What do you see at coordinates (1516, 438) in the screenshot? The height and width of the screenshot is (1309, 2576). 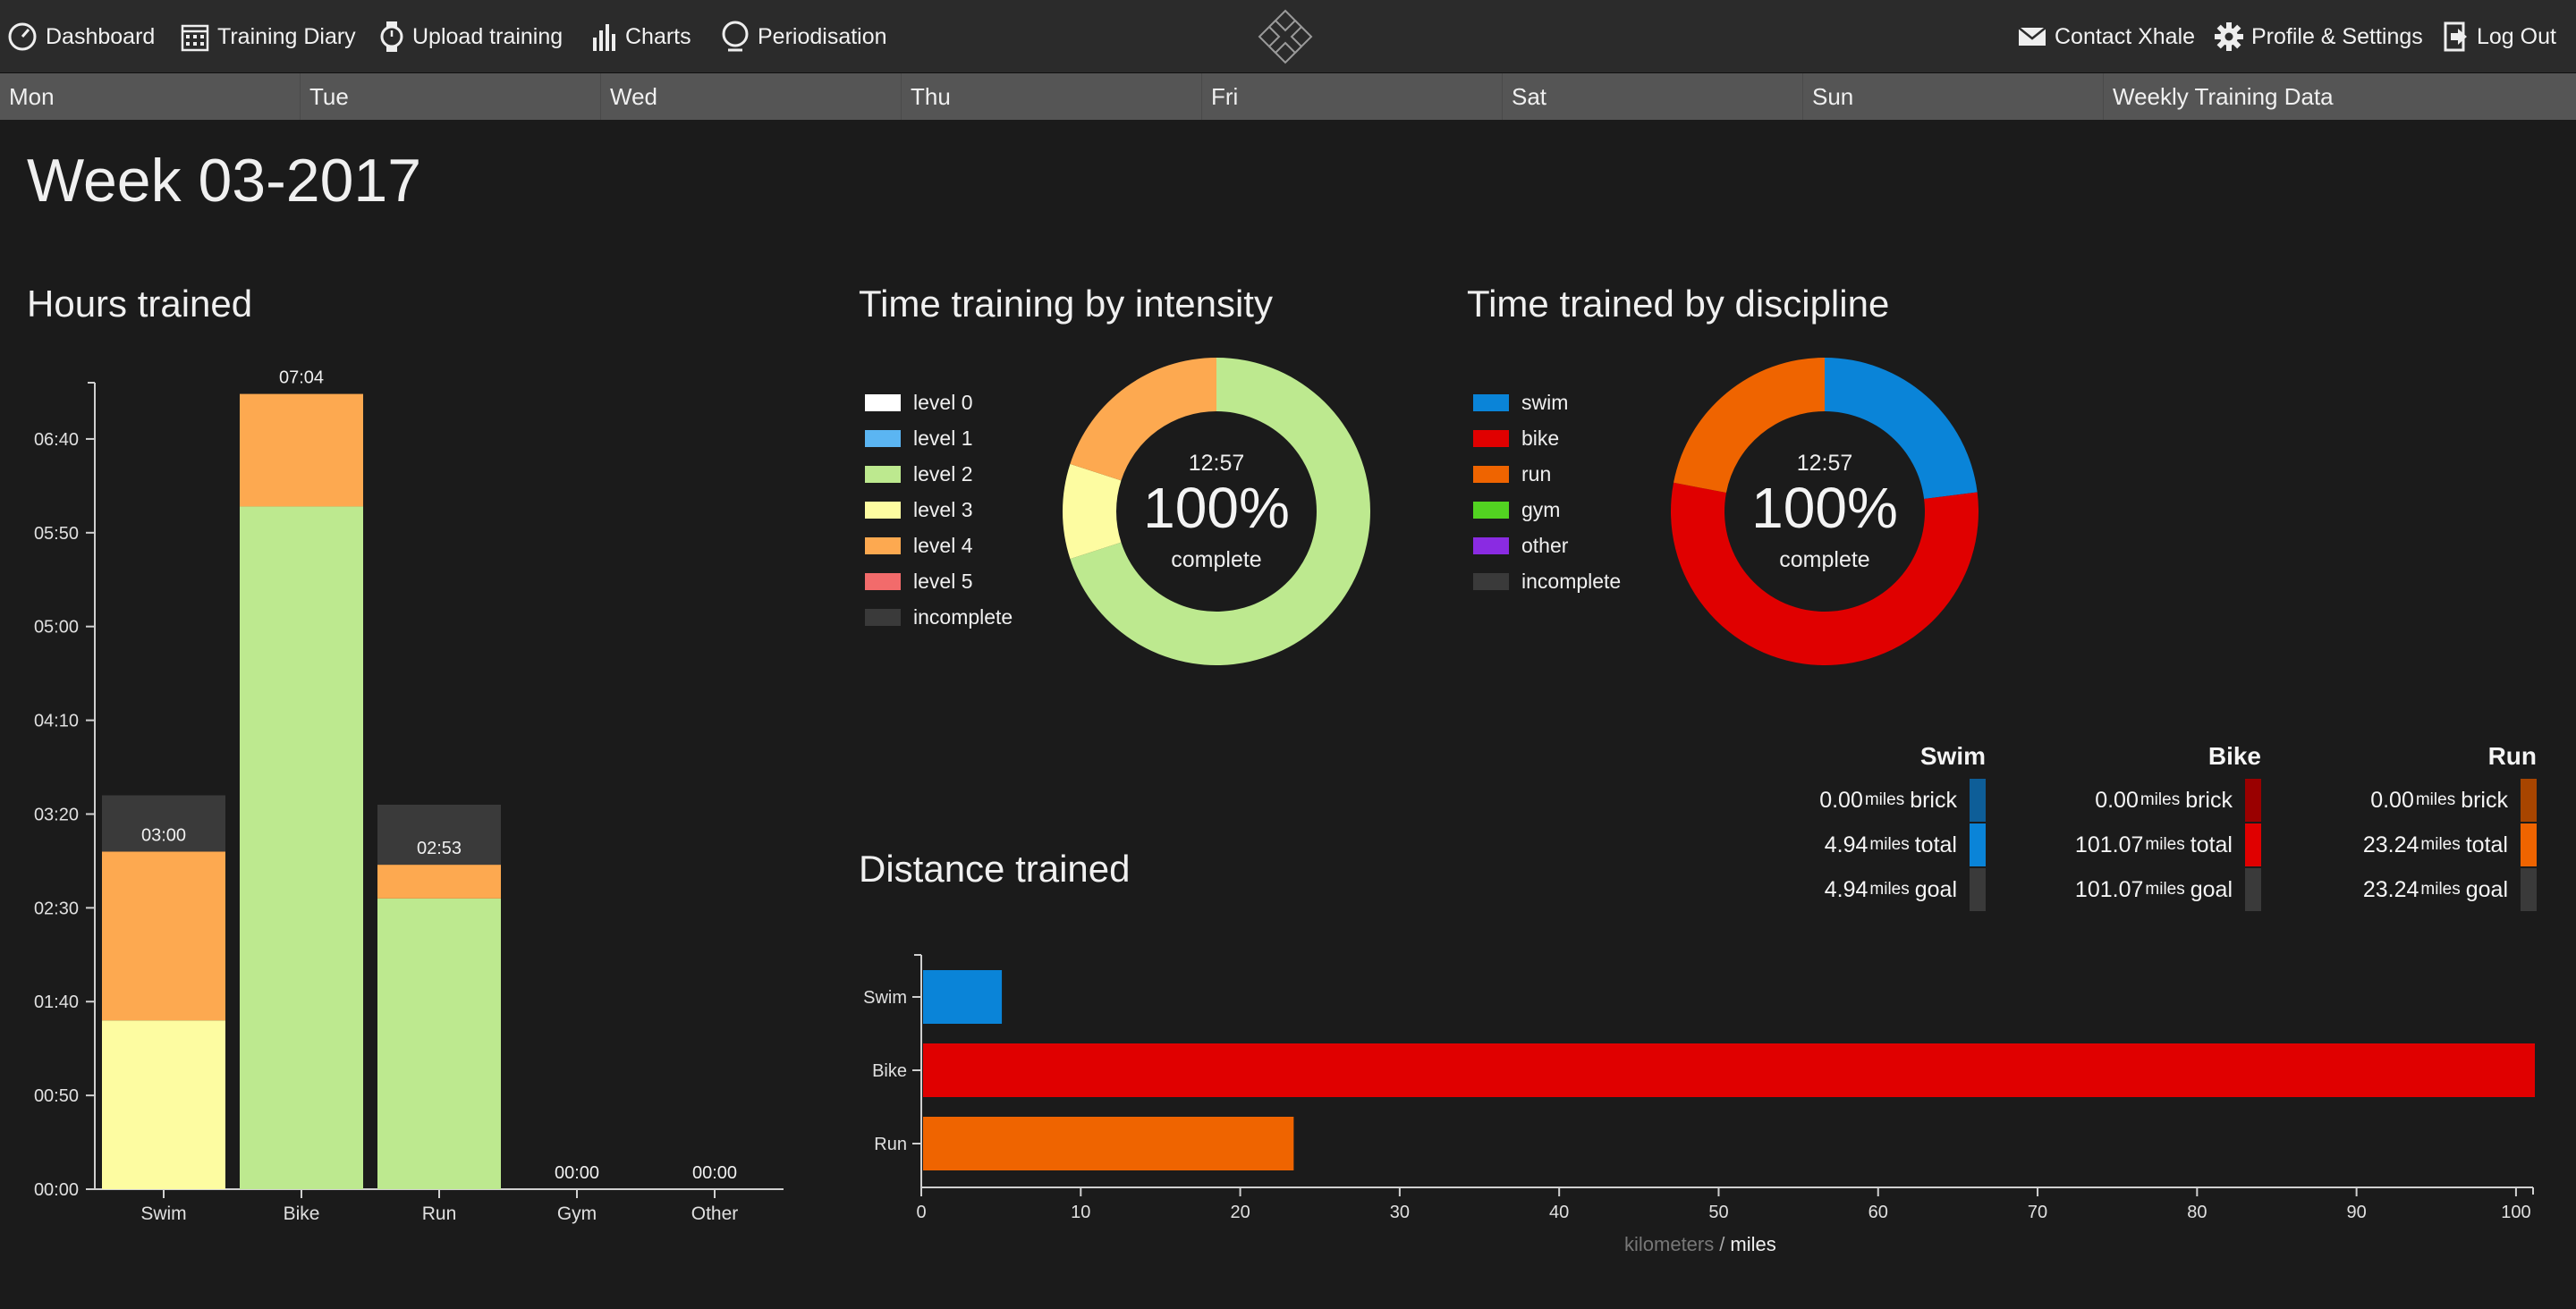 I see `discipline-legend-item: bike` at bounding box center [1516, 438].